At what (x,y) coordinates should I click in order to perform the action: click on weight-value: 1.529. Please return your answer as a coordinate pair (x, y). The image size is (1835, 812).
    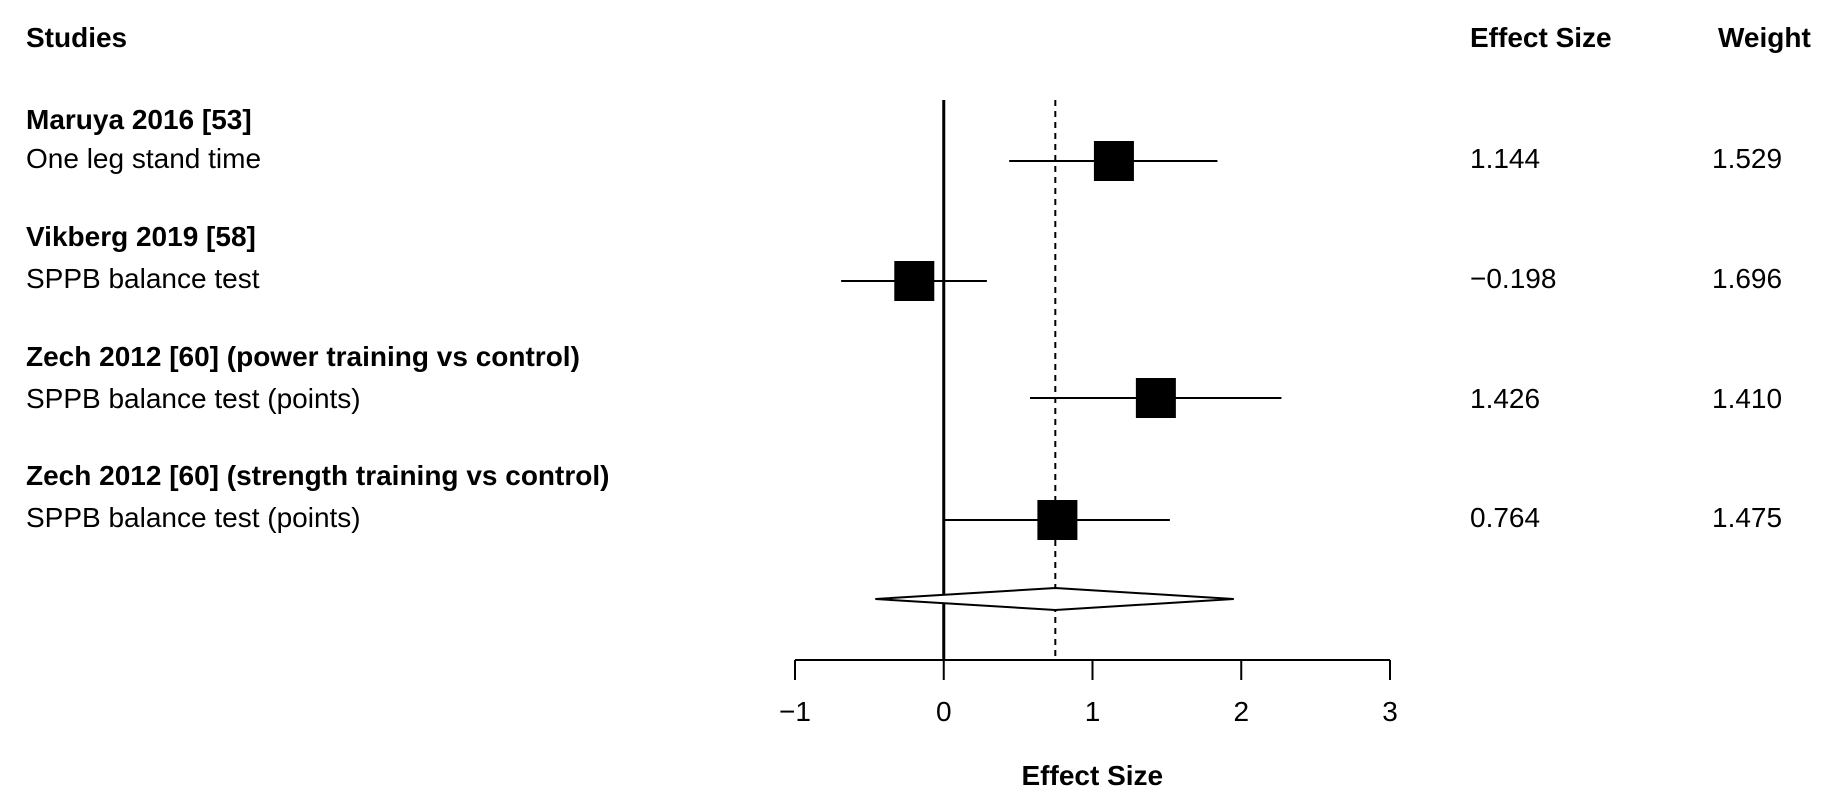
    Looking at the image, I should click on (1747, 158).